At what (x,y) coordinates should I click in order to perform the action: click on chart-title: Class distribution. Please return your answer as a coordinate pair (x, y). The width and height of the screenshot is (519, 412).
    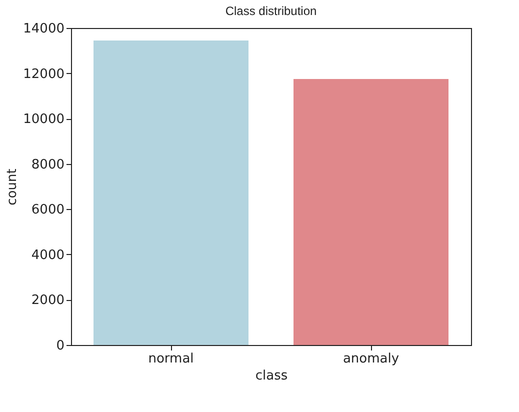
    Looking at the image, I should click on (271, 11).